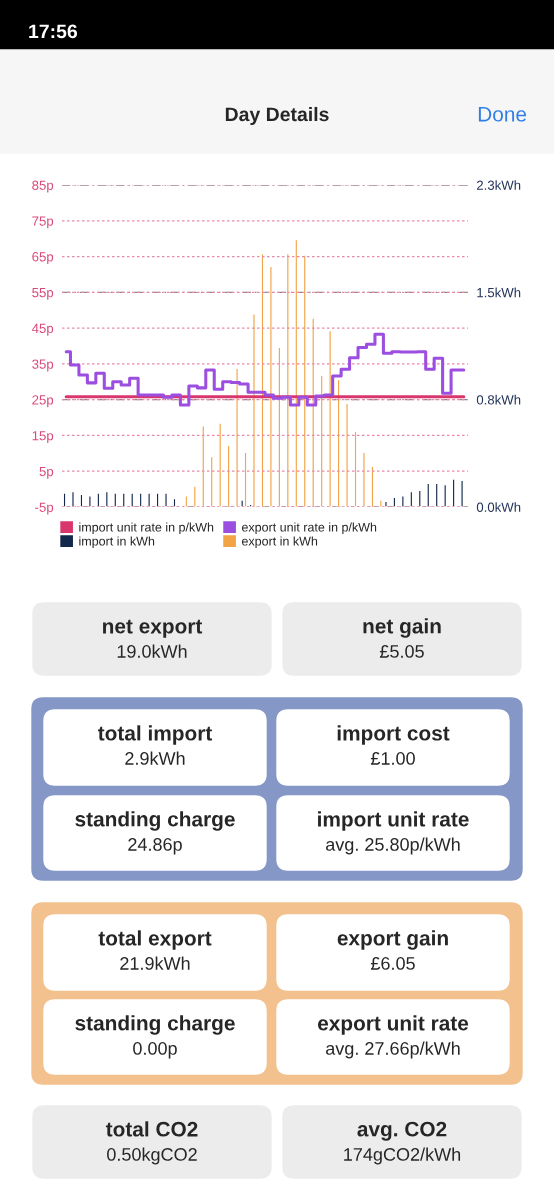  I want to click on text: 17:56, so click(53, 31).